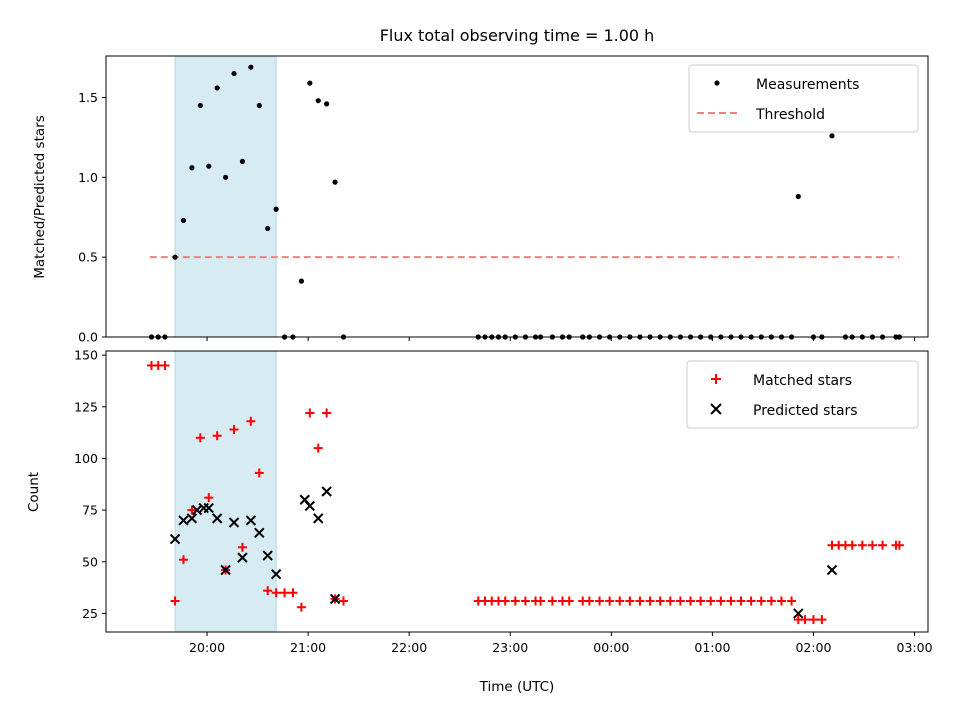  What do you see at coordinates (308, 647) in the screenshot?
I see `x-tick-label: 21:00` at bounding box center [308, 647].